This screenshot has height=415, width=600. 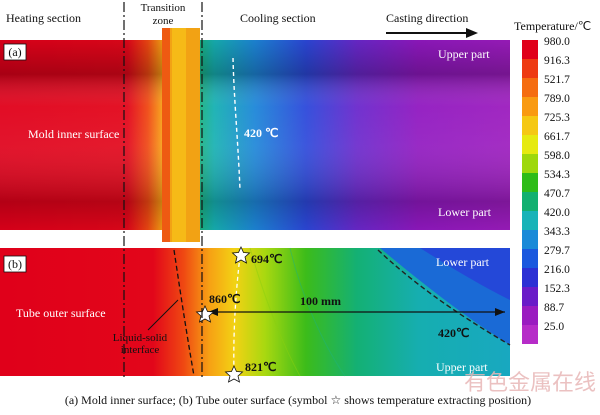 What do you see at coordinates (557, 270) in the screenshot?
I see `legend-value-label: 216.0` at bounding box center [557, 270].